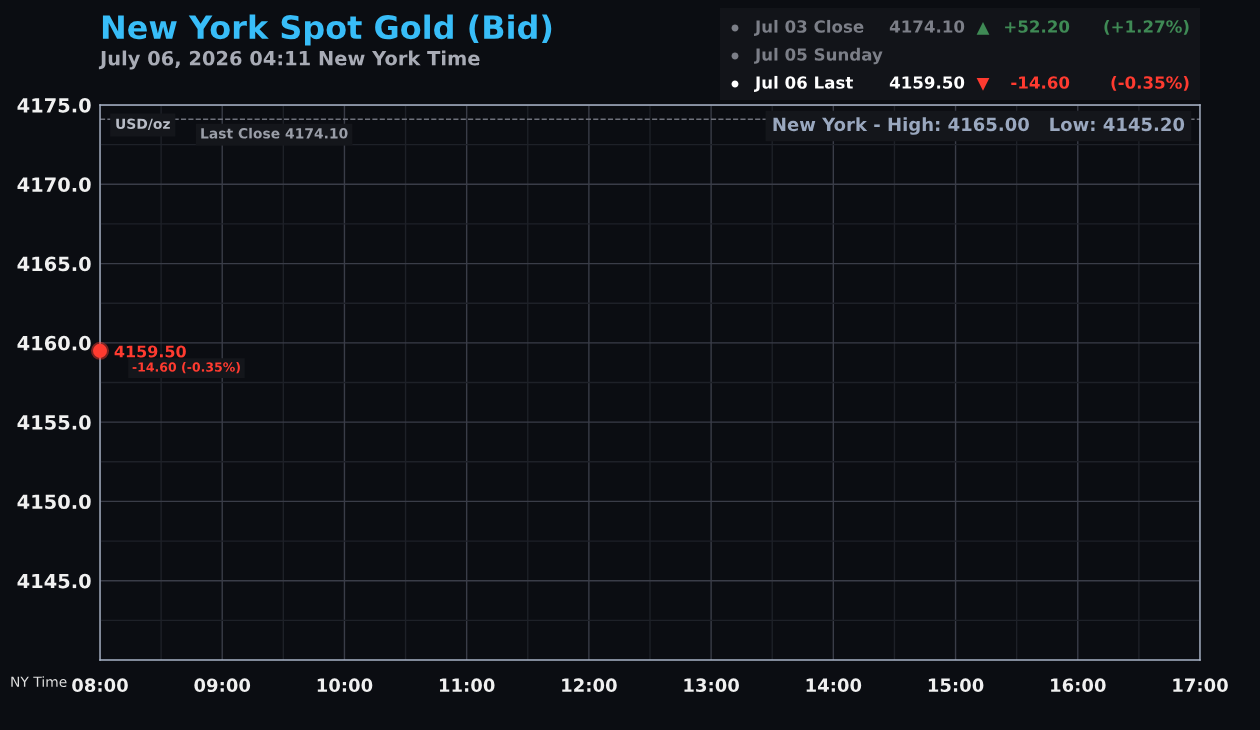  I want to click on x-tick-label: 09:00, so click(222, 685).